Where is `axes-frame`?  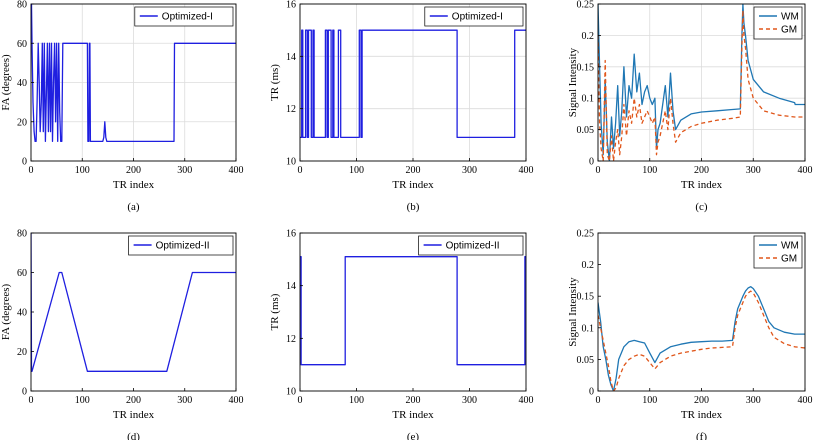 axes-frame is located at coordinates (133, 312).